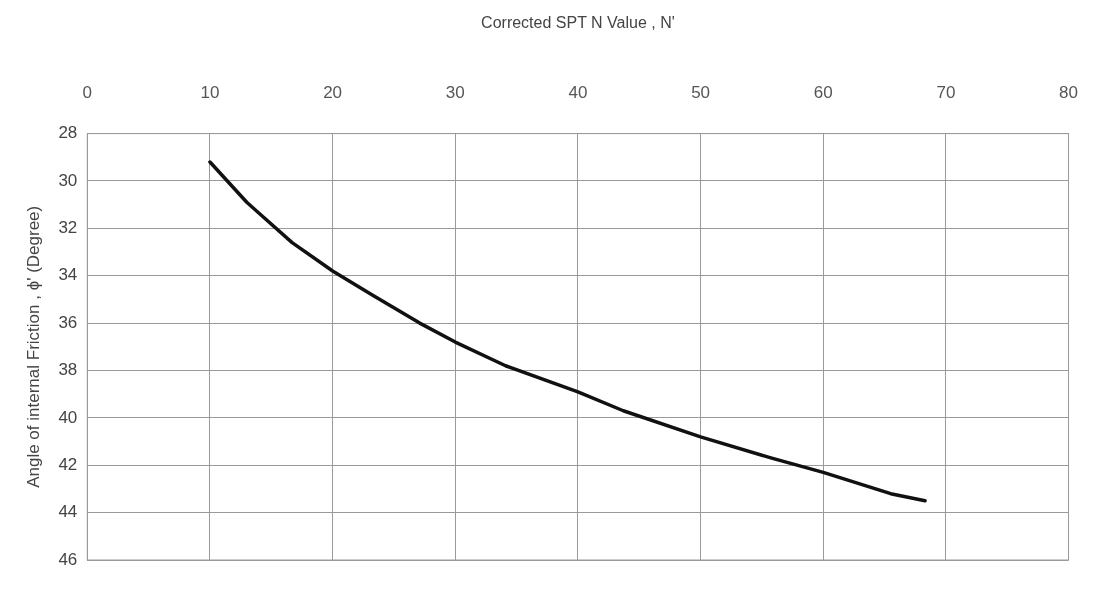  Describe the element at coordinates (68, 133) in the screenshot. I see `y-tick-label: 28` at that location.